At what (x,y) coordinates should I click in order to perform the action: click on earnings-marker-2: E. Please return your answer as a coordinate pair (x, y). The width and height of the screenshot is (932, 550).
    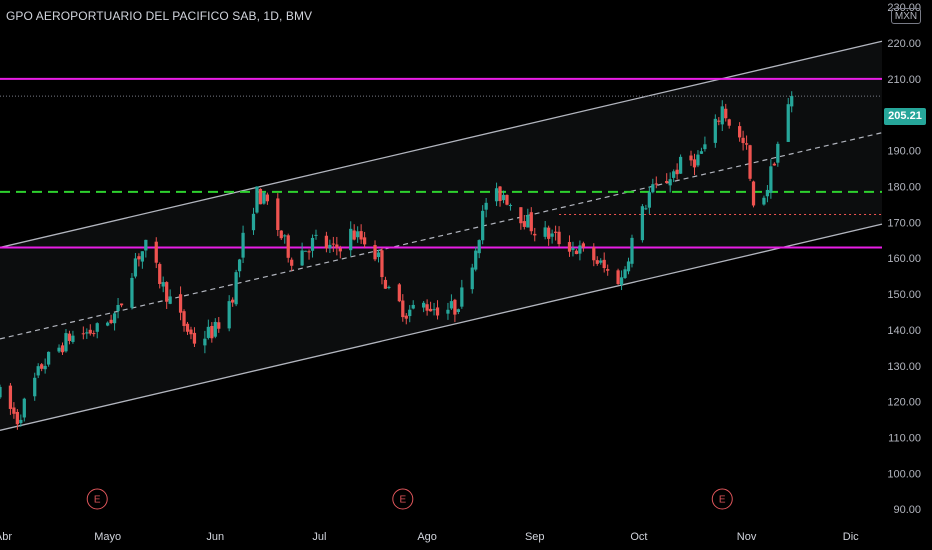
    Looking at the image, I should click on (722, 499).